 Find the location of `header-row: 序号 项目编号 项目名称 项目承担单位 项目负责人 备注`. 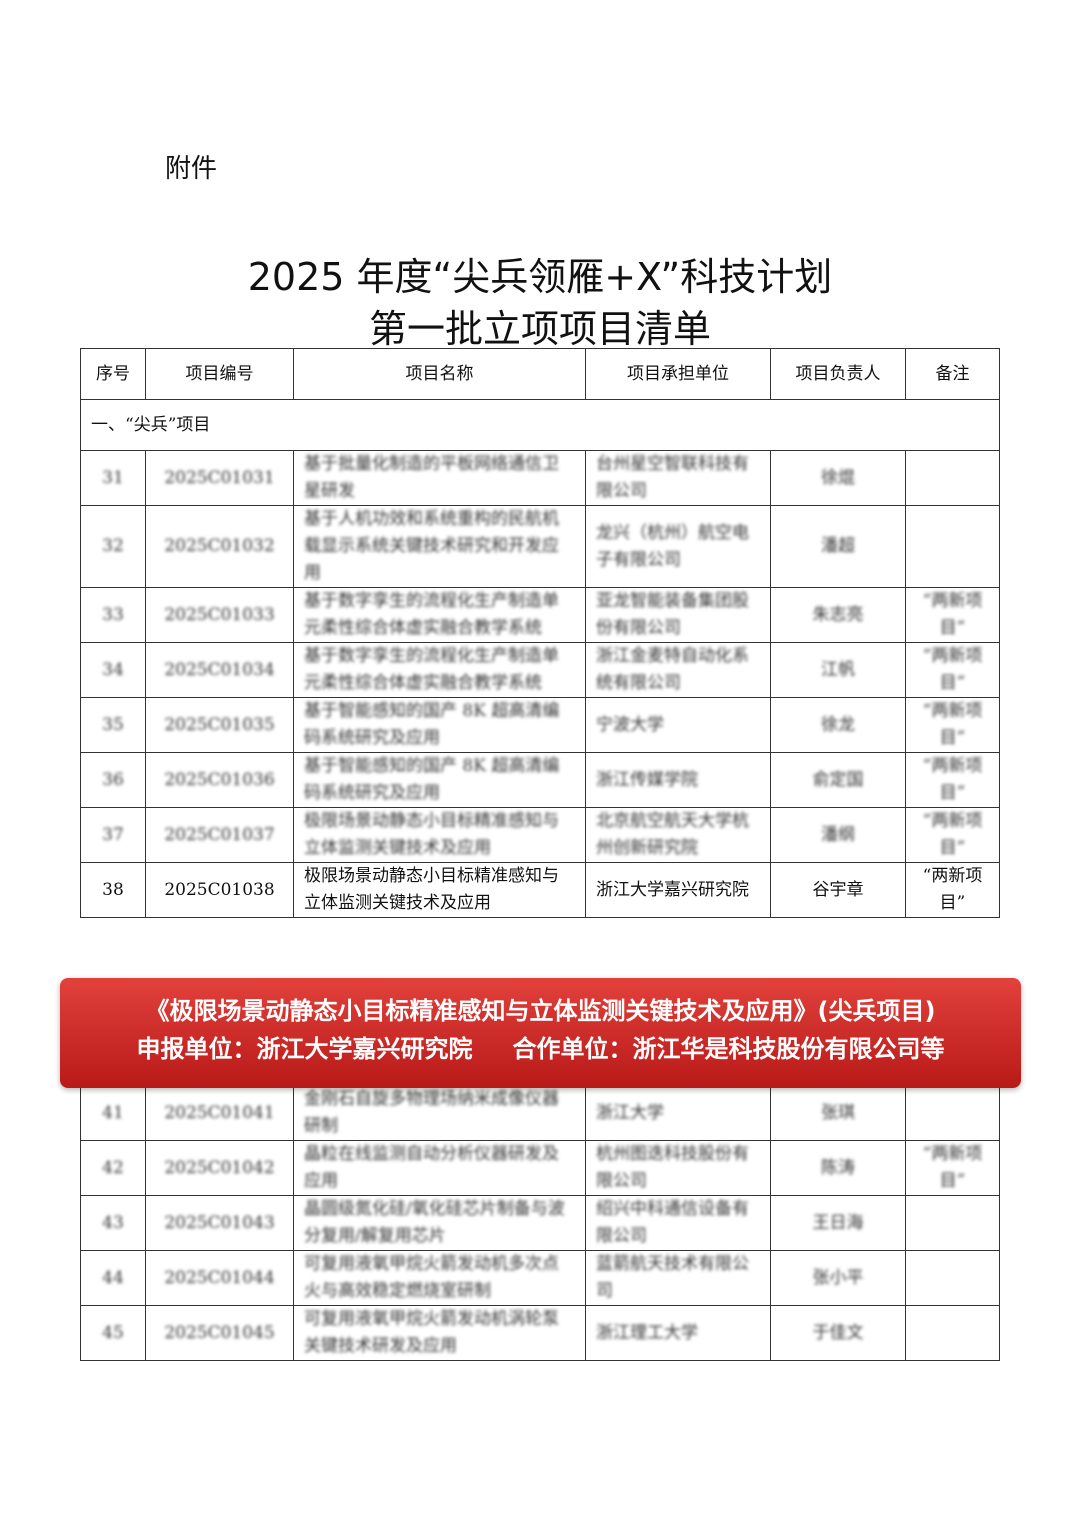

header-row: 序号 项目编号 项目名称 项目承担单位 项目负责人 备注 is located at coordinates (540, 374).